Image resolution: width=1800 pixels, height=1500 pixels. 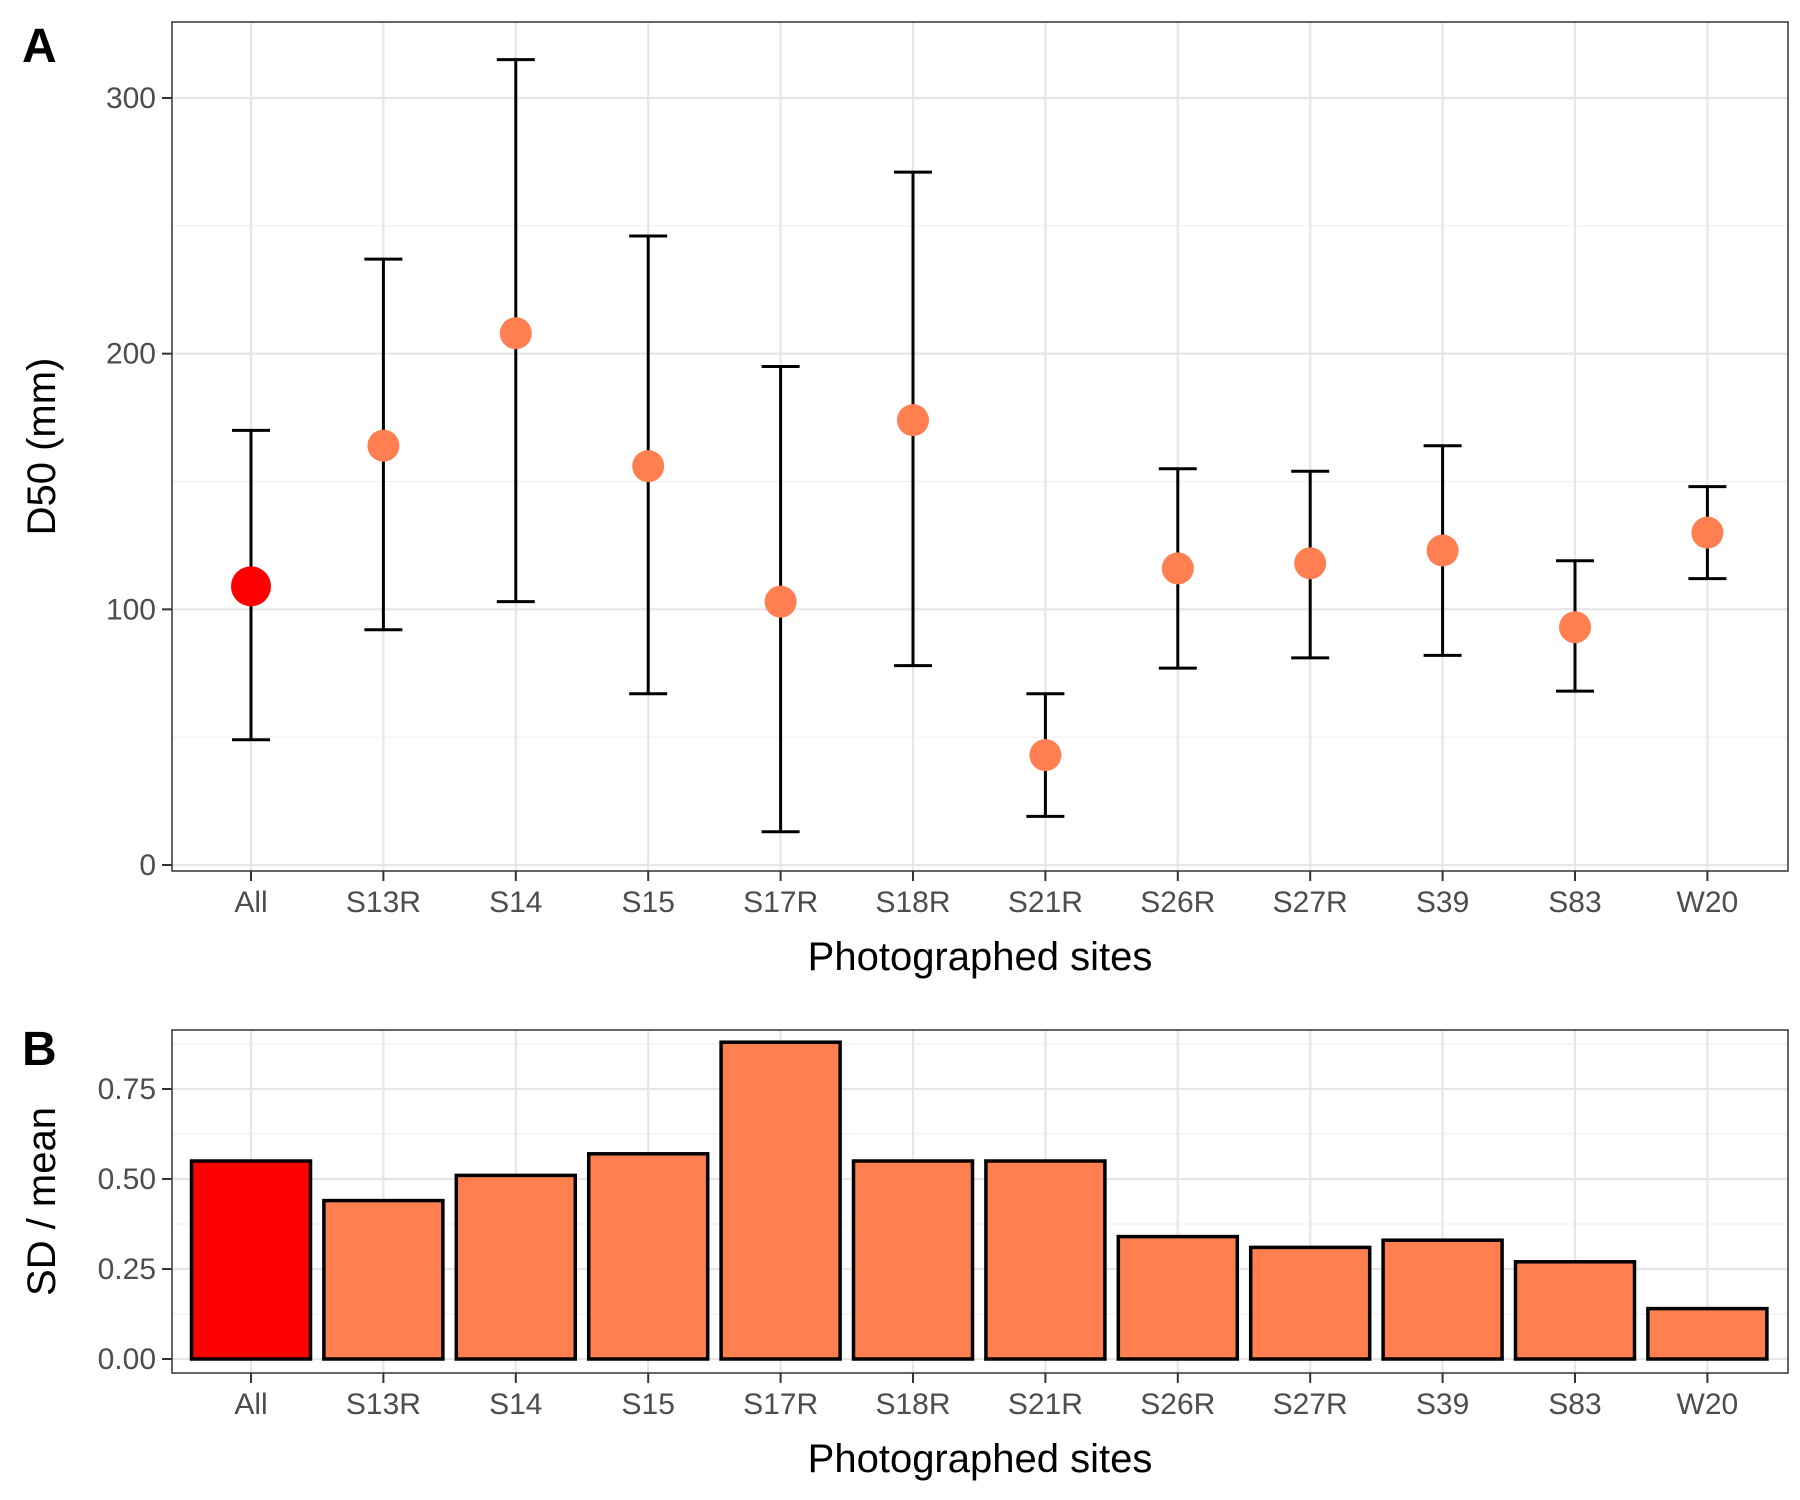 I want to click on panel-a-site-s83, so click(x=1575, y=626).